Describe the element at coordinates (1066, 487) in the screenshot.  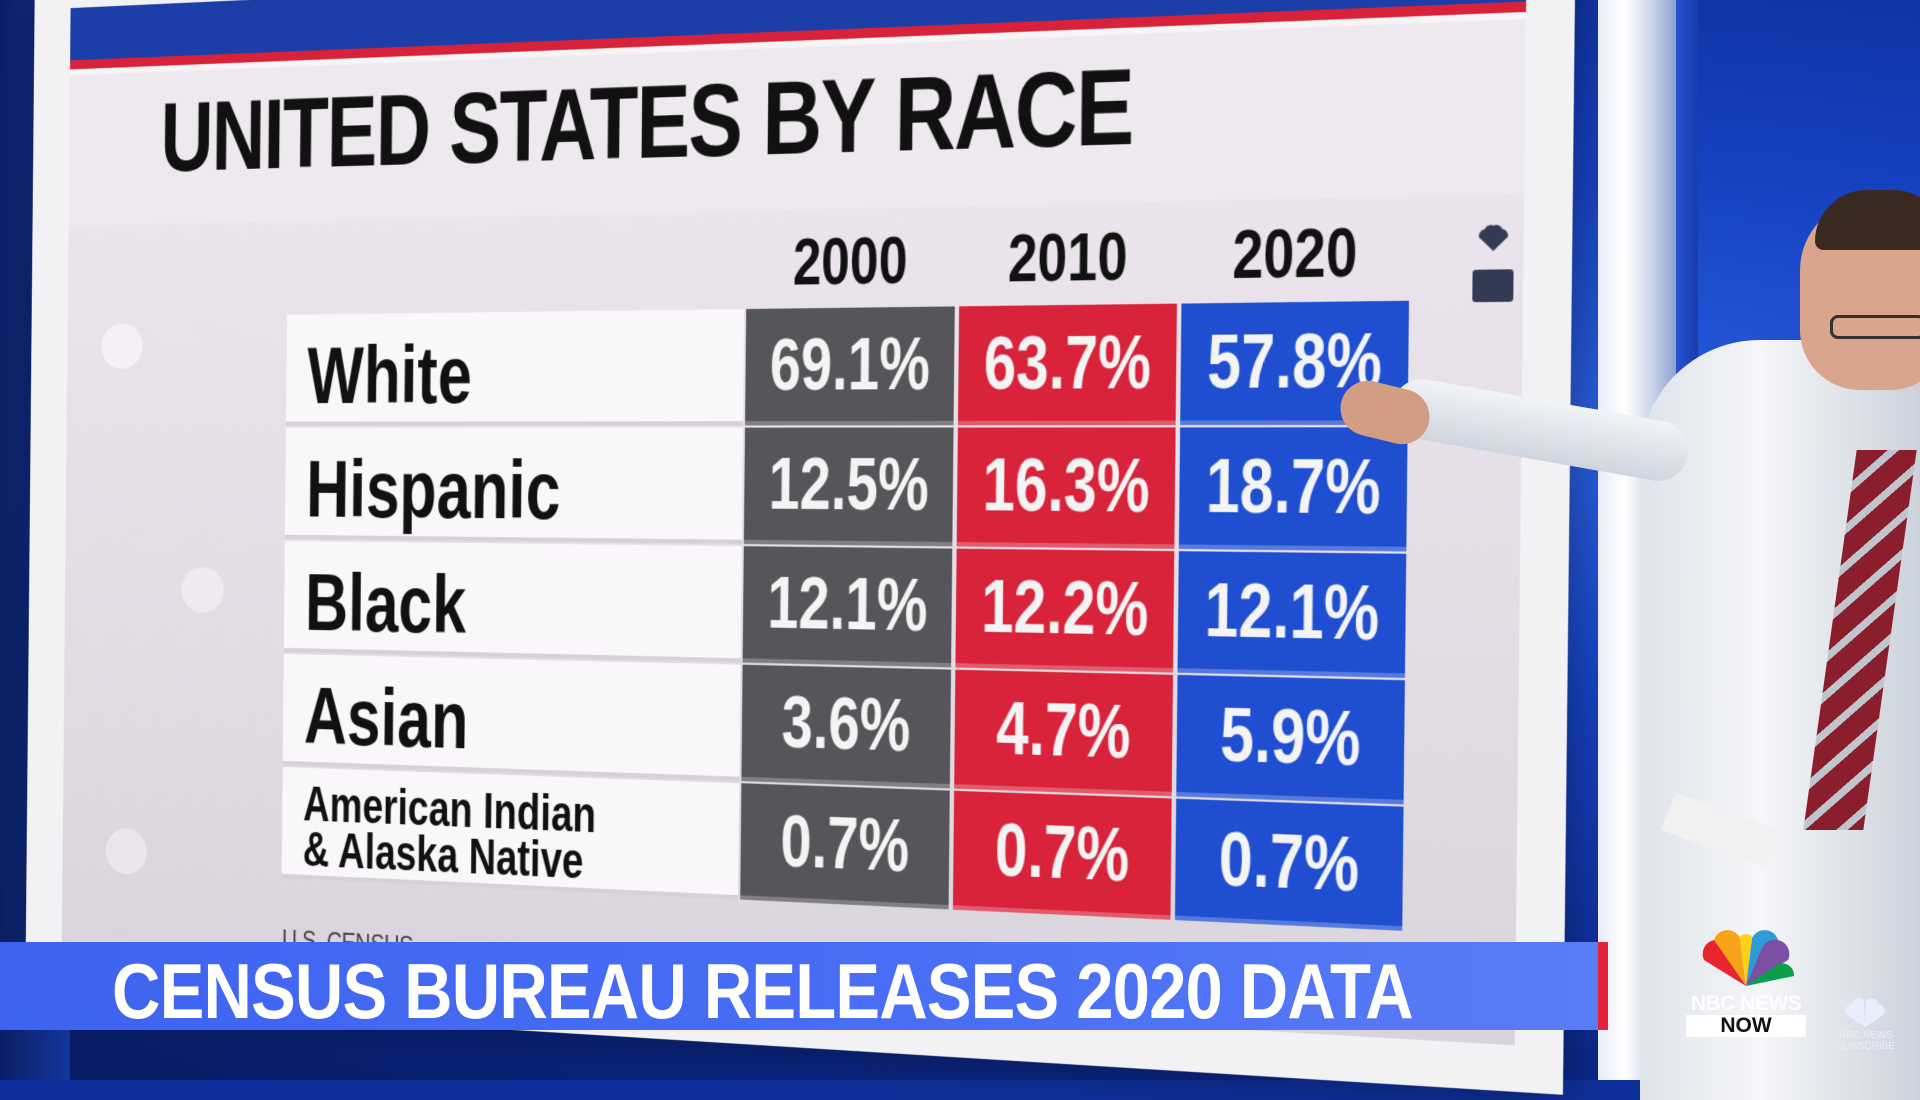
I see `cell-2010: 16.3%` at that location.